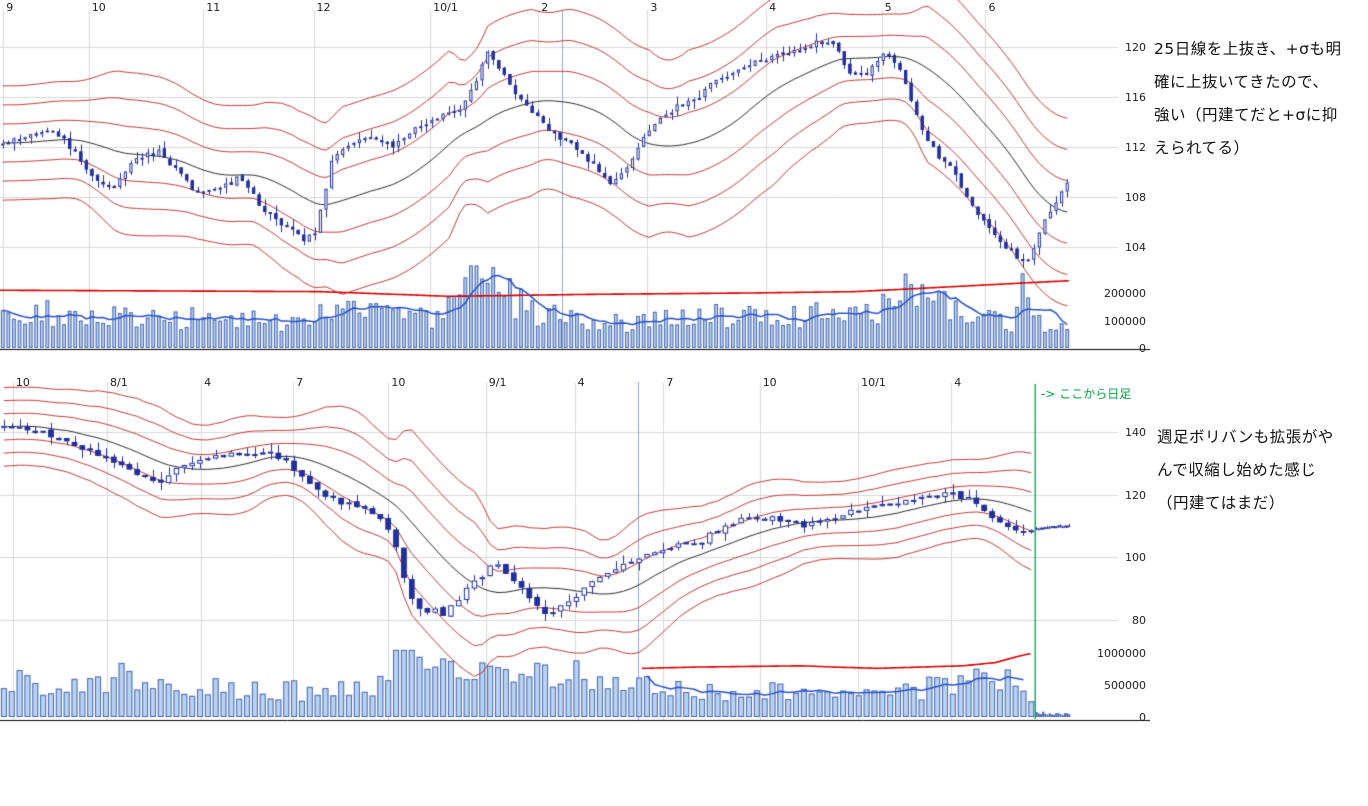 The width and height of the screenshot is (1368, 806). Describe the element at coordinates (1246, 115) in the screenshot. I see `note-line: 強い（円建てだと+σに抑` at that location.